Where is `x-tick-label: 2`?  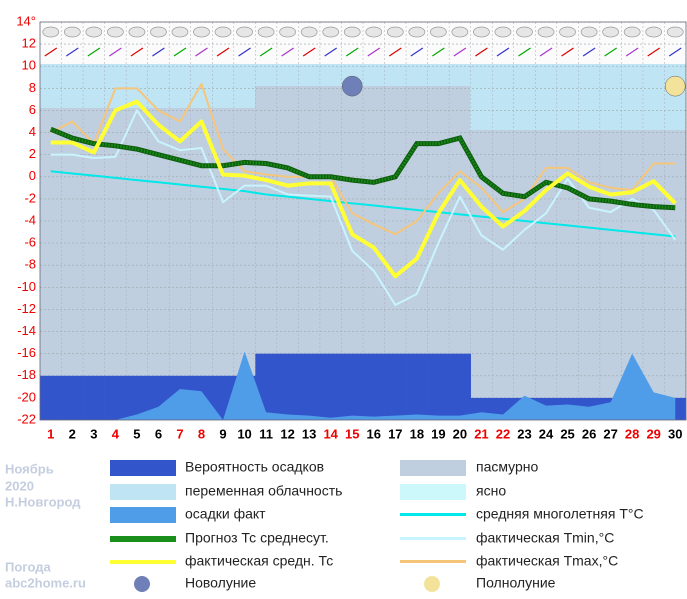 x-tick-label: 2 is located at coordinates (72, 433).